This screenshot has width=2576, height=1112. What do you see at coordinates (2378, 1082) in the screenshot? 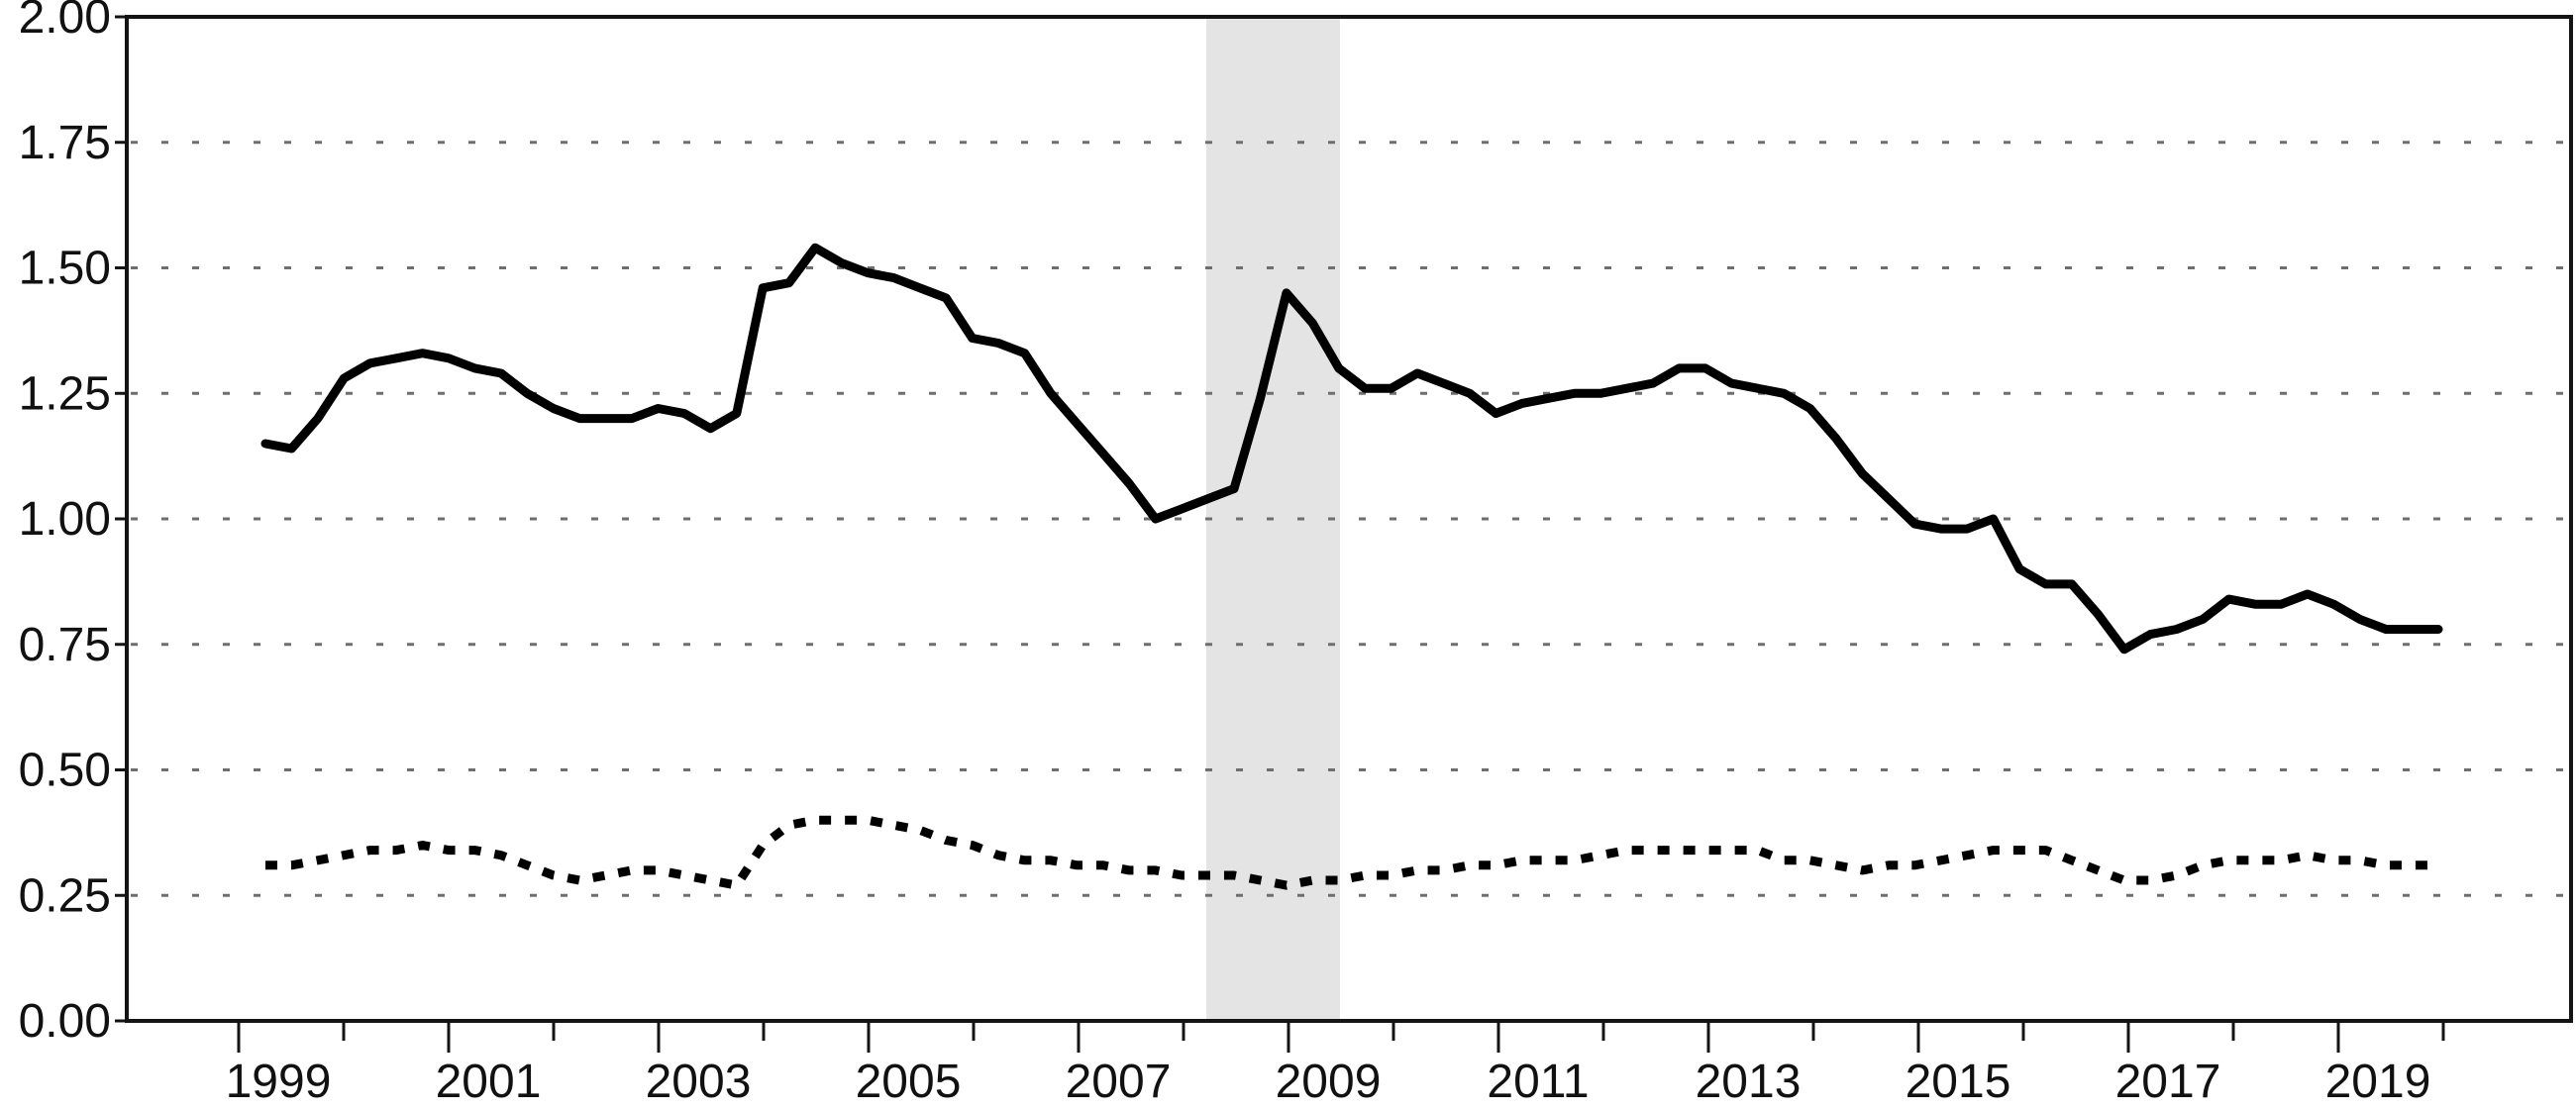
I see `x-axis-year-label: 2019` at bounding box center [2378, 1082].